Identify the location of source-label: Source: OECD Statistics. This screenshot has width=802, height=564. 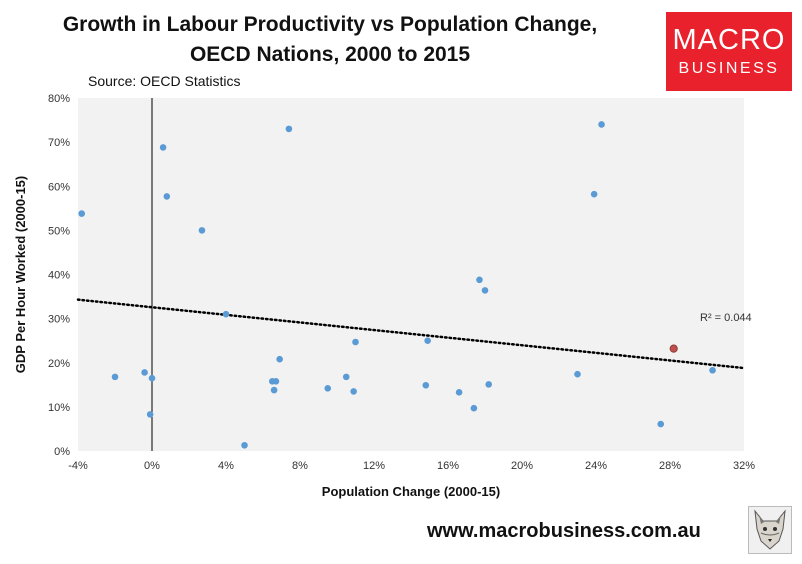
(164, 81).